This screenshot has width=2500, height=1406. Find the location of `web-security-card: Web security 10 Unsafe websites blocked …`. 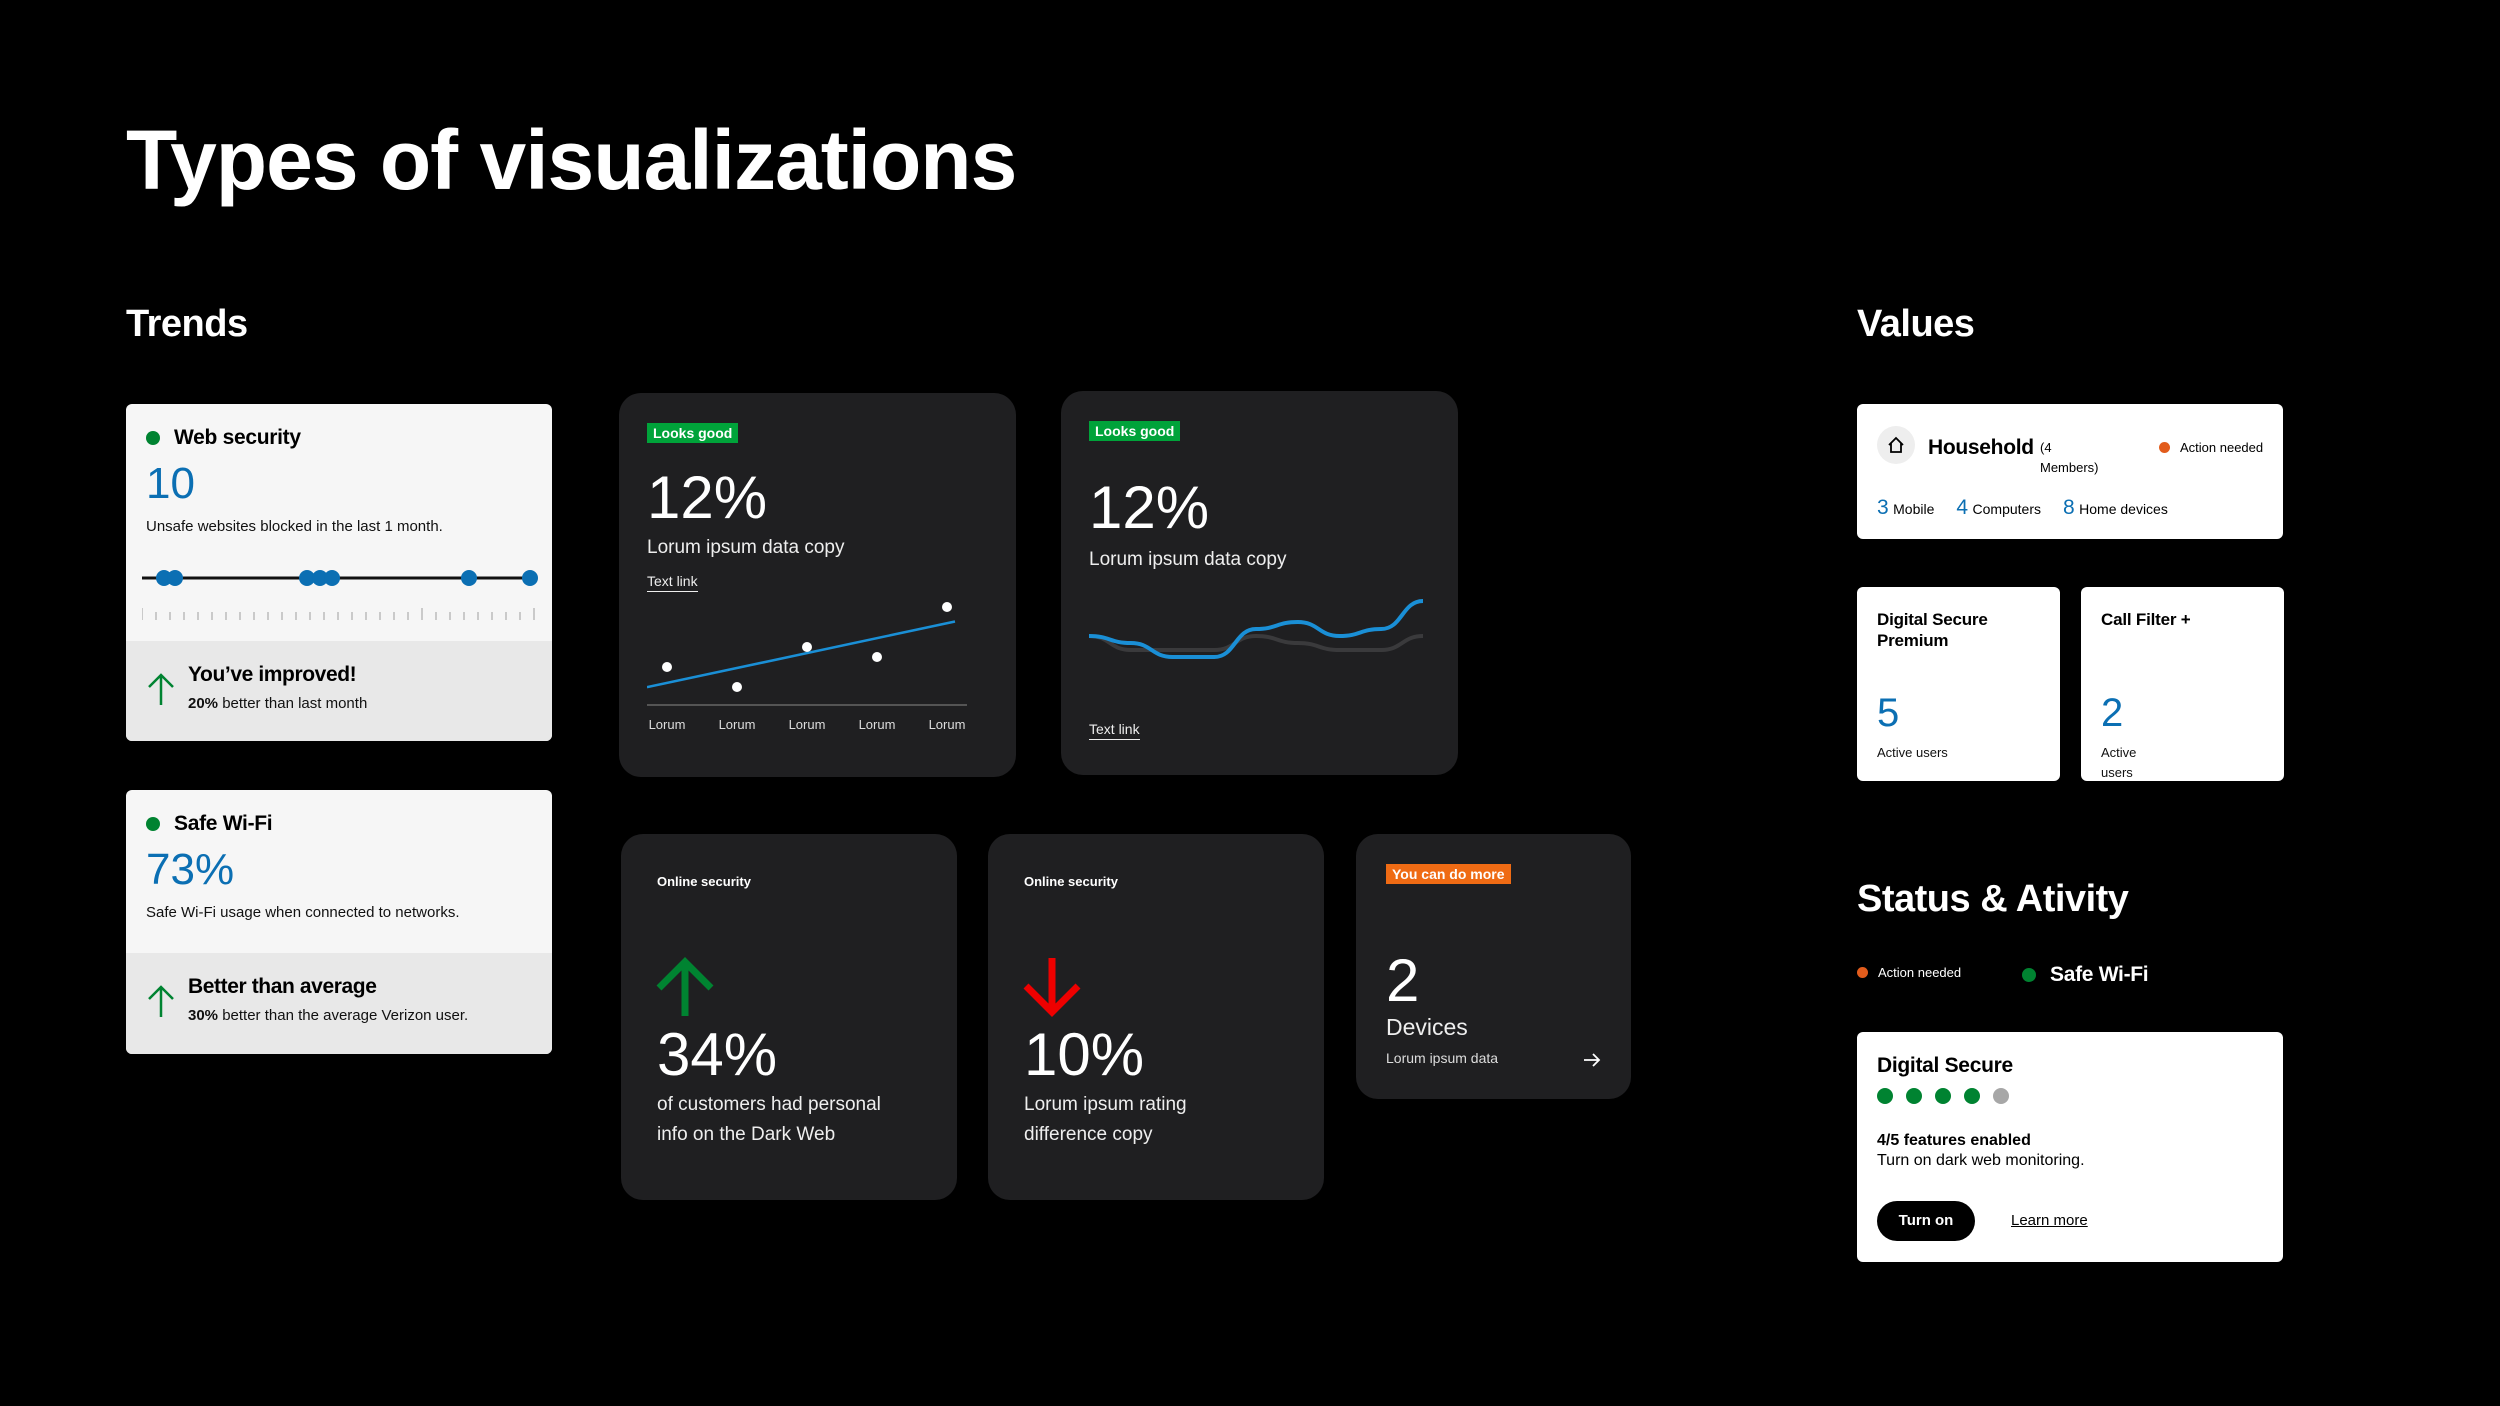

web-security-card: Web security 10 Unsafe websites blocked … is located at coordinates (339, 572).